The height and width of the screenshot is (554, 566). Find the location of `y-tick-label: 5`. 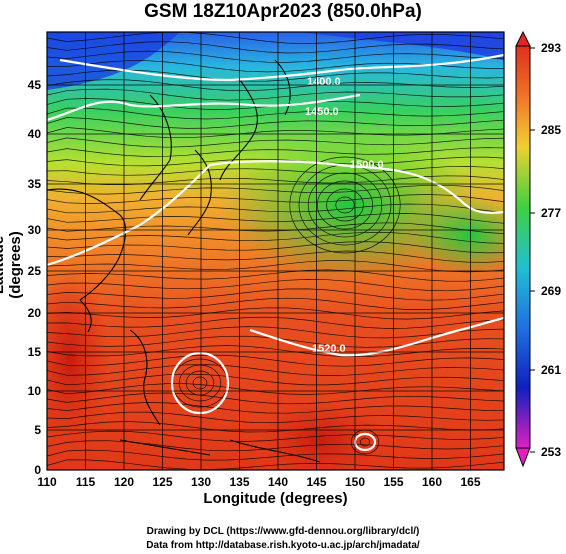

y-tick-label: 5 is located at coordinates (37, 430).